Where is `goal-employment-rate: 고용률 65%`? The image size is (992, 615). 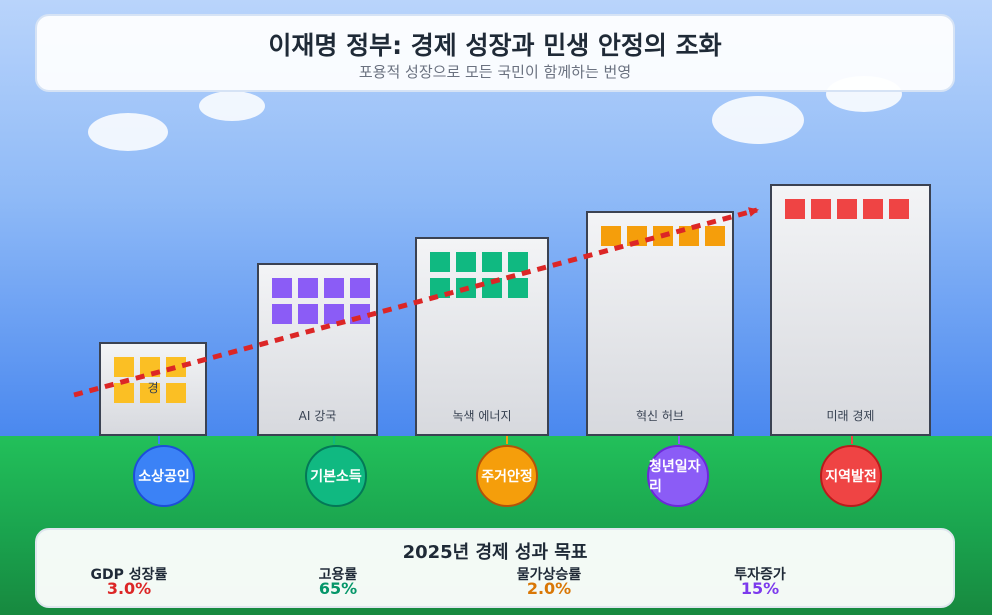 goal-employment-rate: 고용률 65% is located at coordinates (338, 582).